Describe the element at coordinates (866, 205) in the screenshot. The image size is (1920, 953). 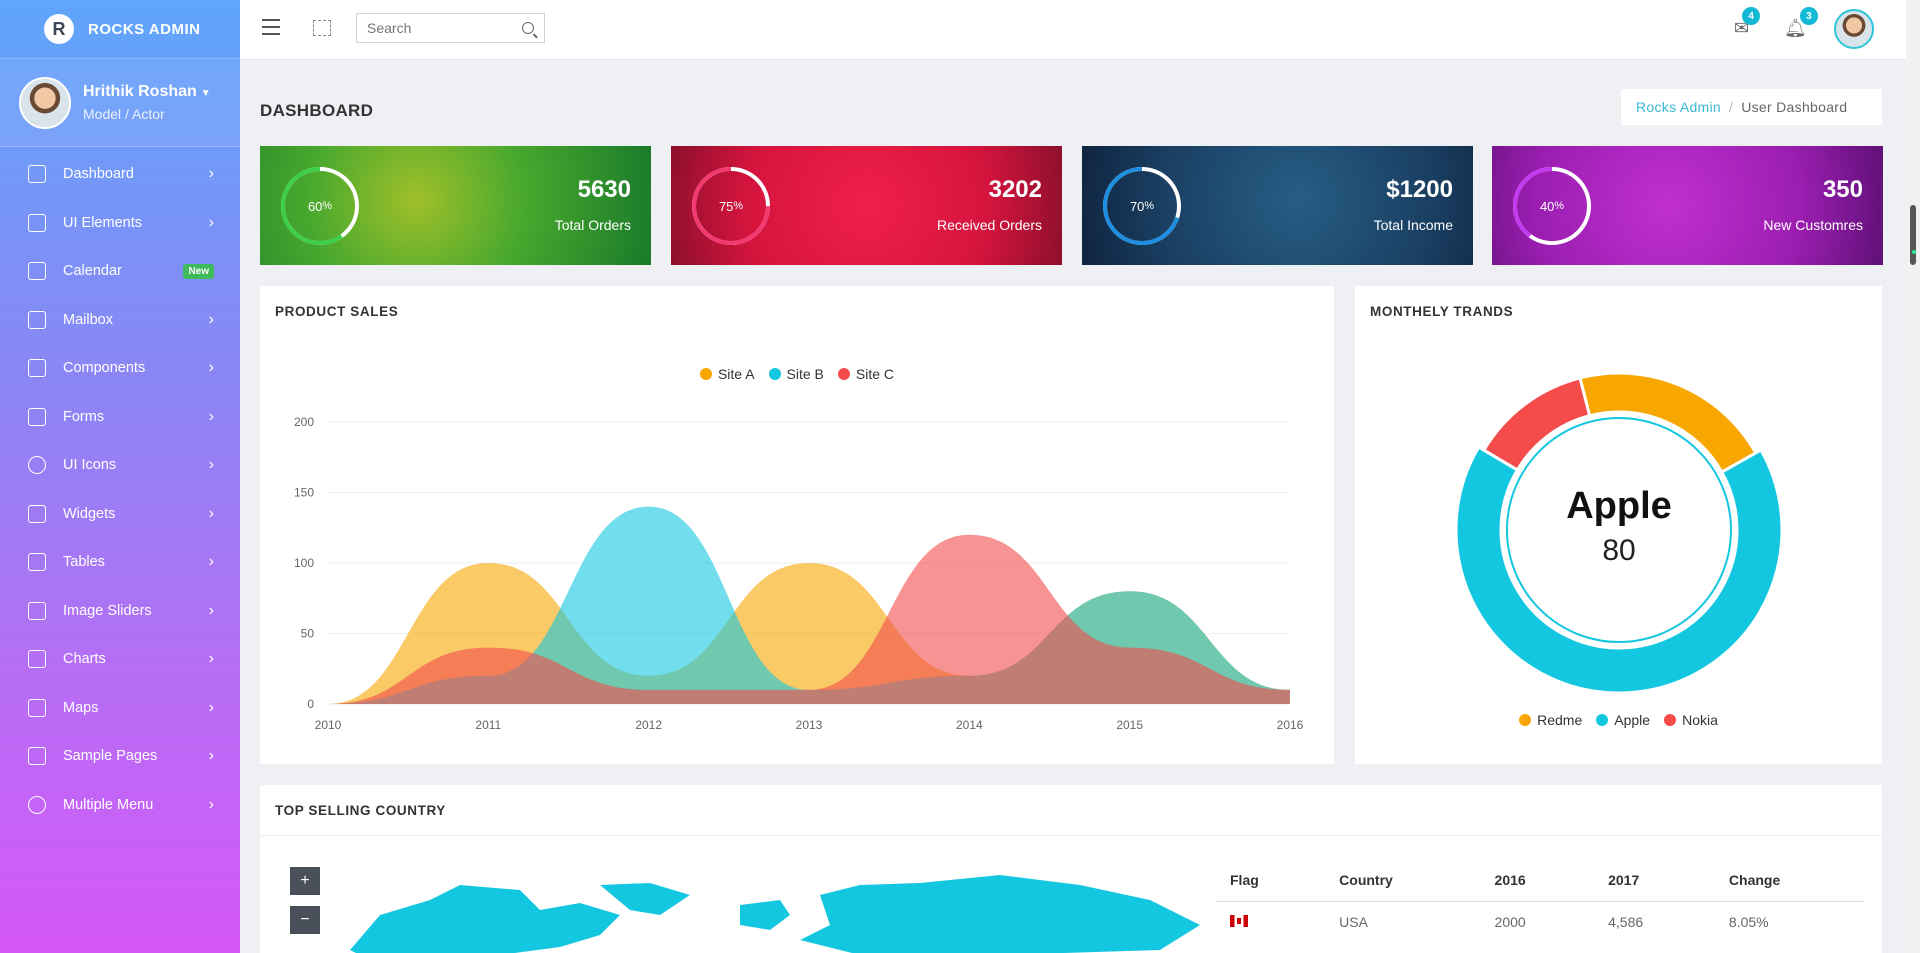
I see `stat-card-received-orders: 75% 3202 Received Orders` at that location.